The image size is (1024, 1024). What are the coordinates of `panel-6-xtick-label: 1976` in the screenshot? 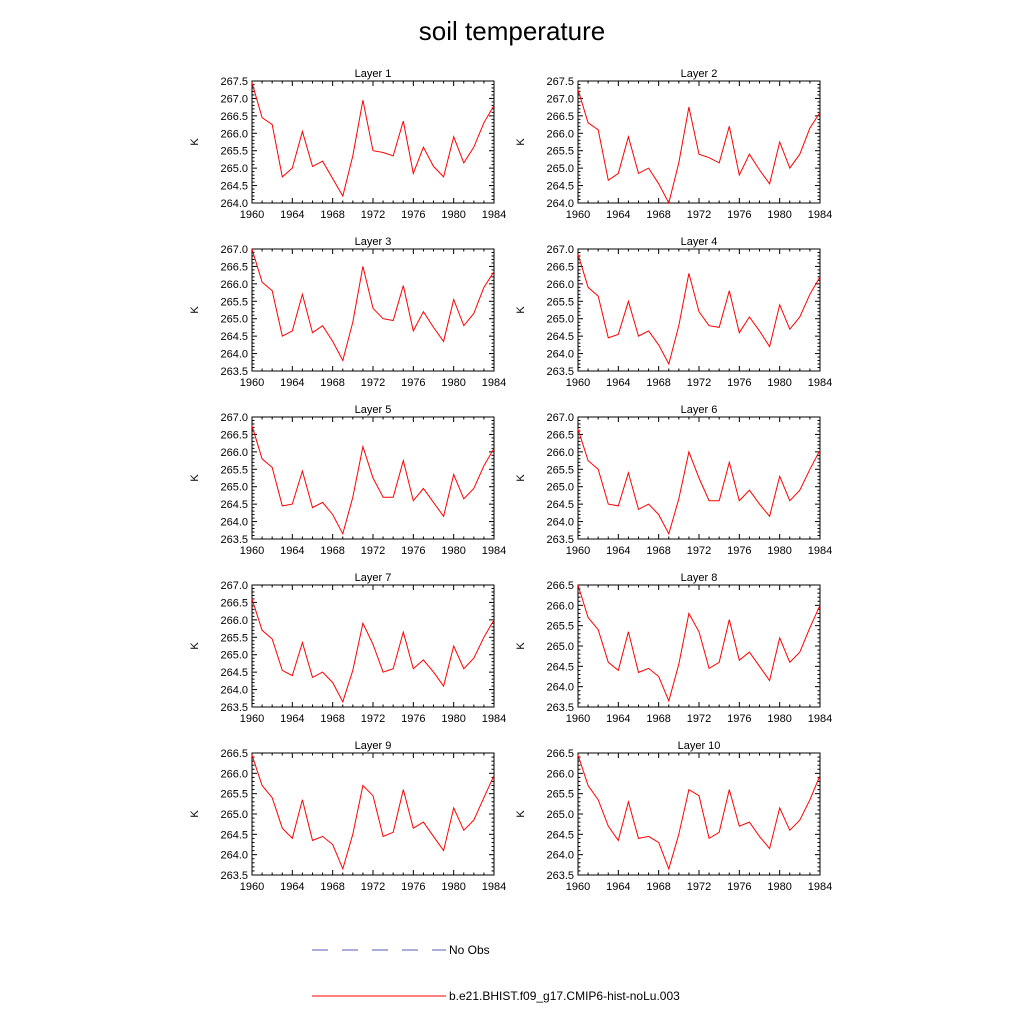 It's located at (739, 551).